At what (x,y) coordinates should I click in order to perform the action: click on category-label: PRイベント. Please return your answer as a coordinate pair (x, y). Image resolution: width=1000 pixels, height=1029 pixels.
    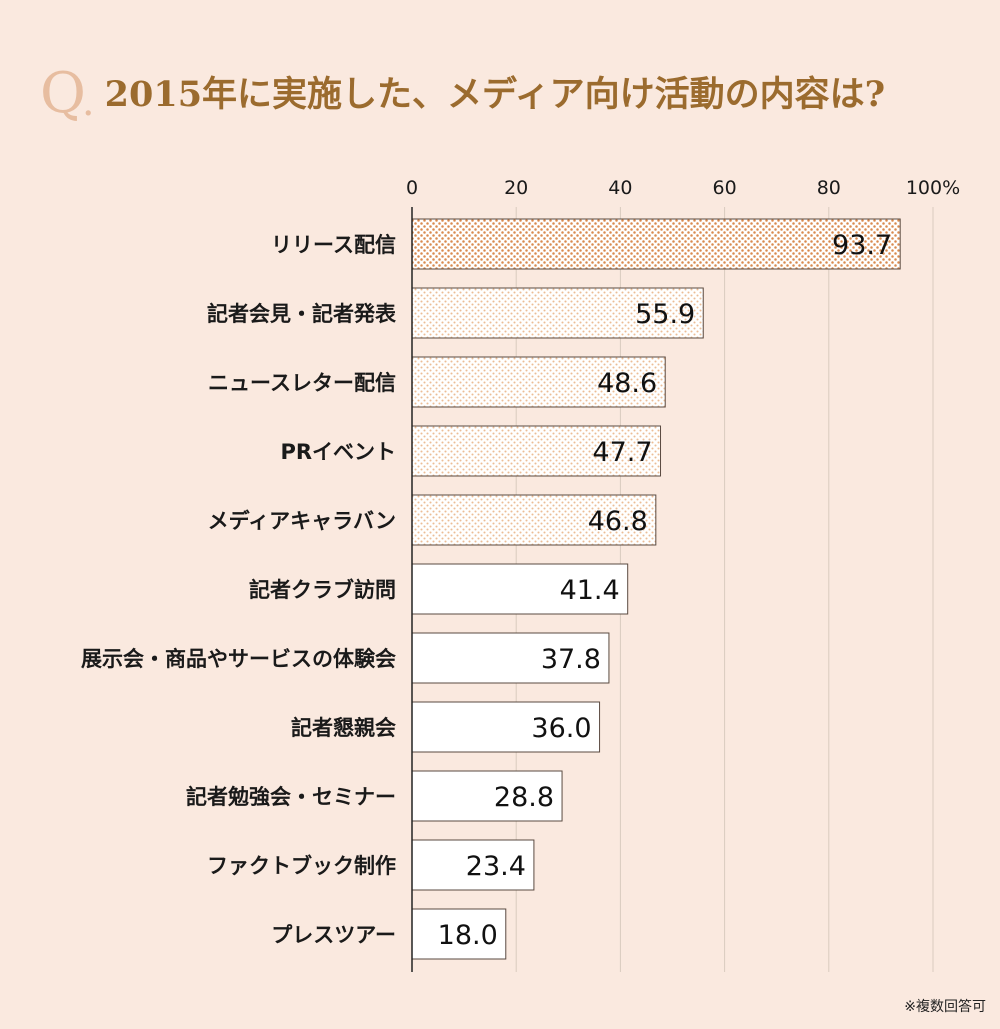
    Looking at the image, I should click on (338, 452).